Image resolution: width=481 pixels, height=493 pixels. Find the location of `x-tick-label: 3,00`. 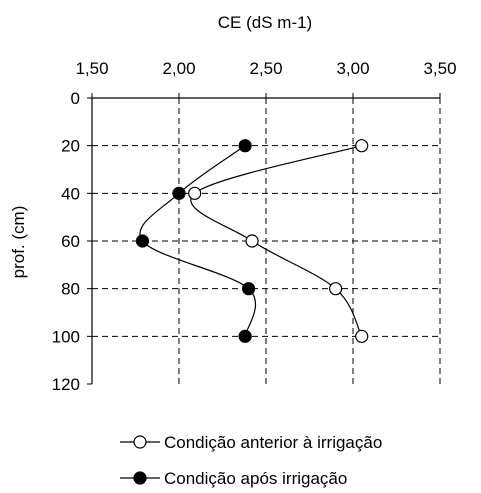

x-tick-label: 3,00 is located at coordinates (352, 68).